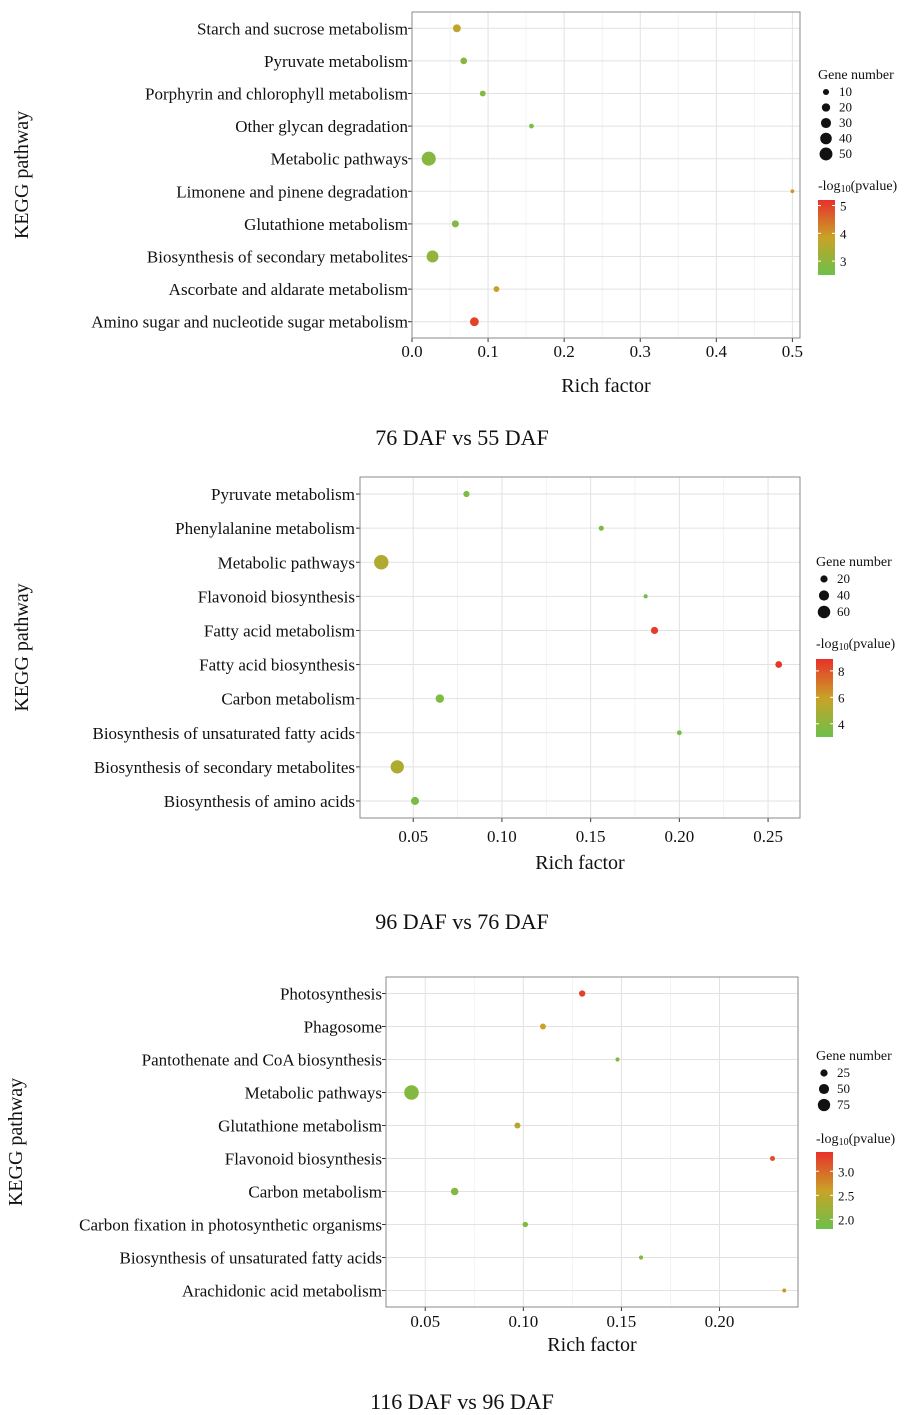 This screenshot has width=915, height=1415. Describe the element at coordinates (841, 671) in the screenshot. I see `color-legend-label: 8` at that location.